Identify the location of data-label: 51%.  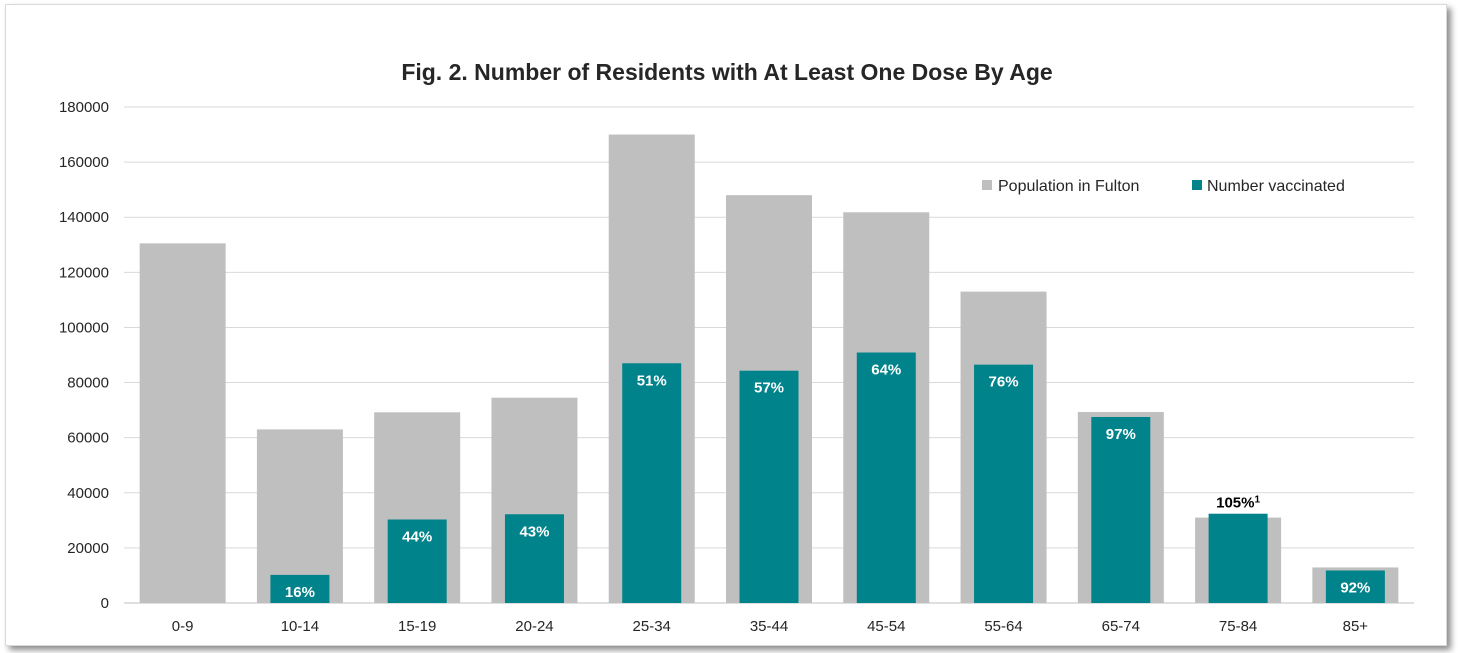
(652, 380).